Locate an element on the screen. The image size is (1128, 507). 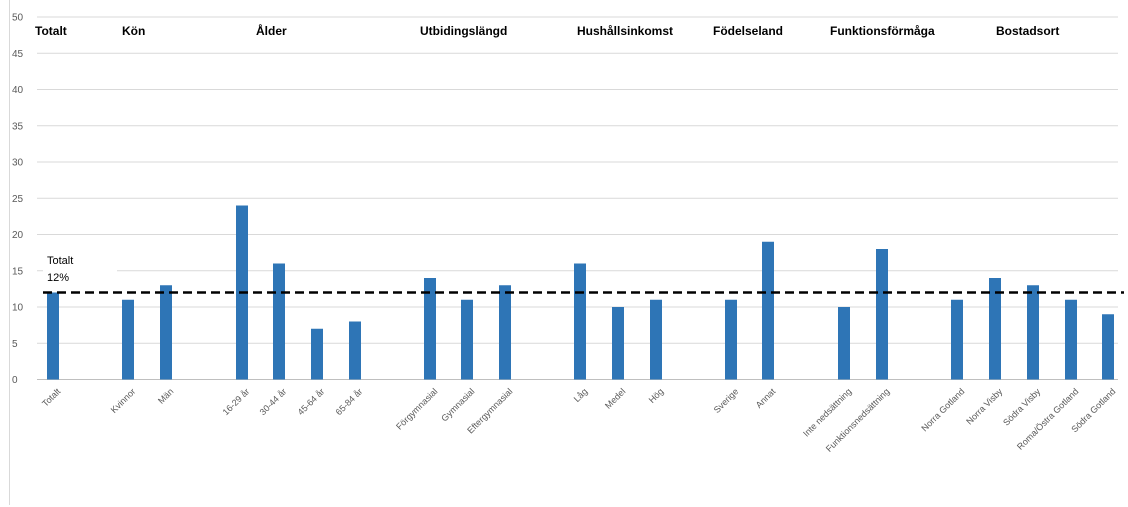
x-tick-label: 16-29 år is located at coordinates (236, 401).